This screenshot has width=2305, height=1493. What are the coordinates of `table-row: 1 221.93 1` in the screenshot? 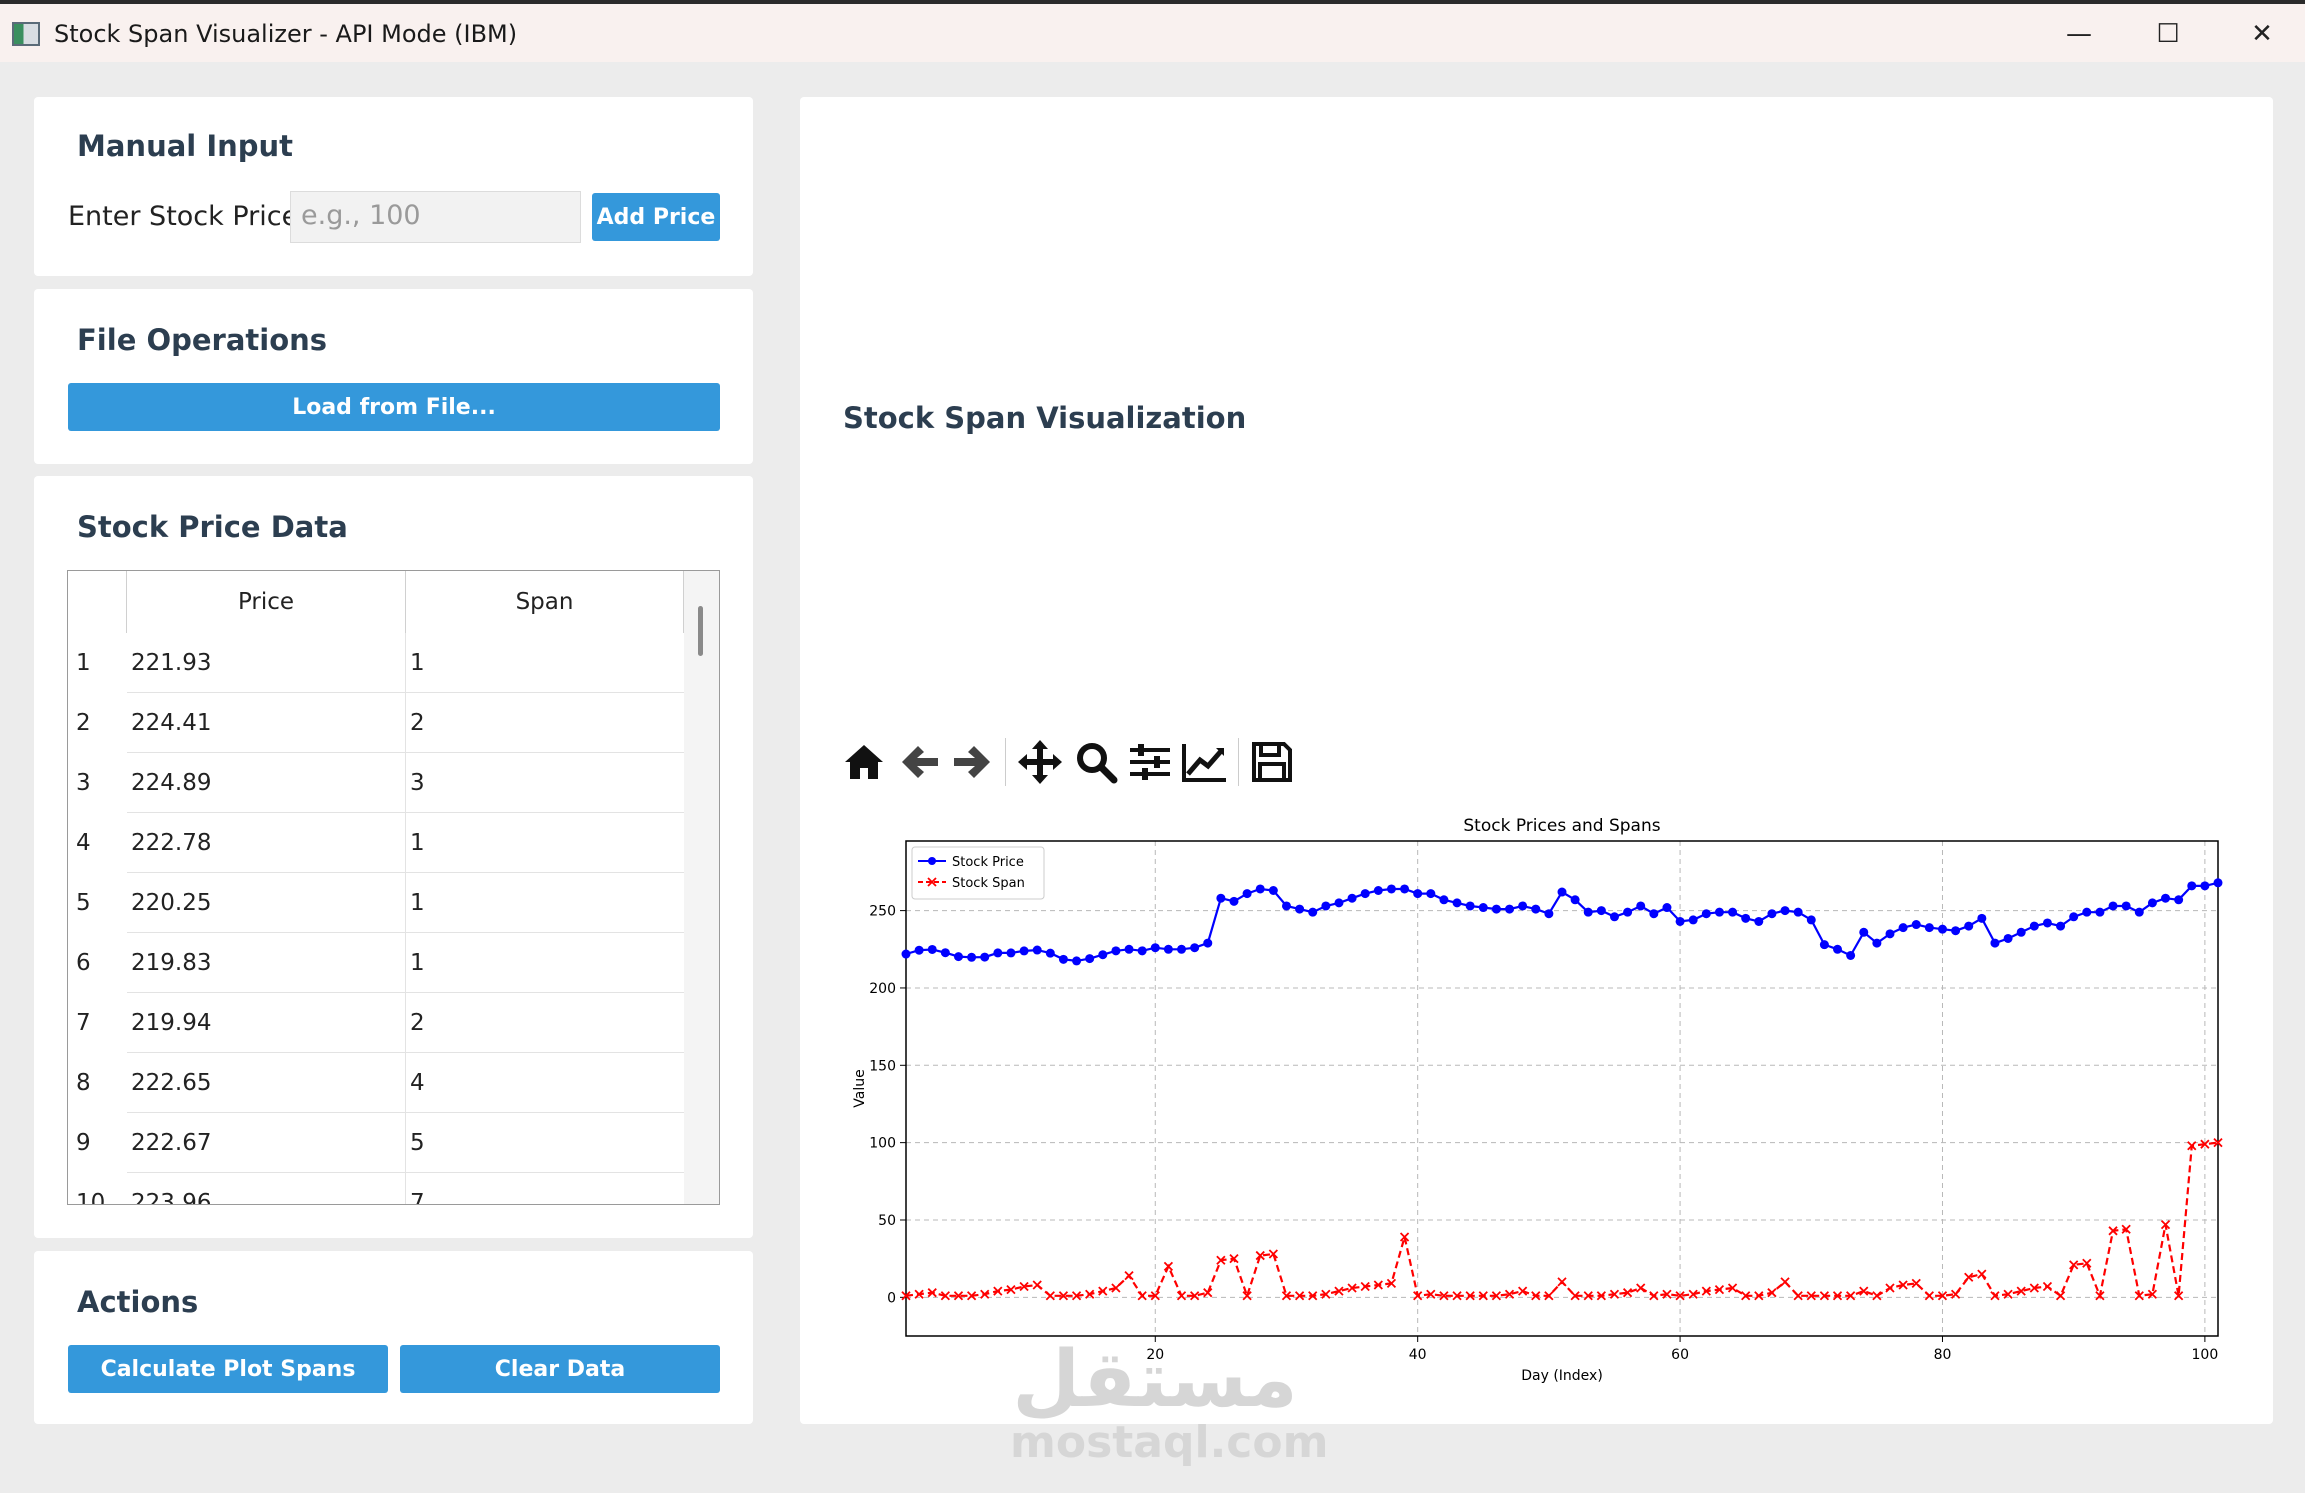 It's located at (376, 663).